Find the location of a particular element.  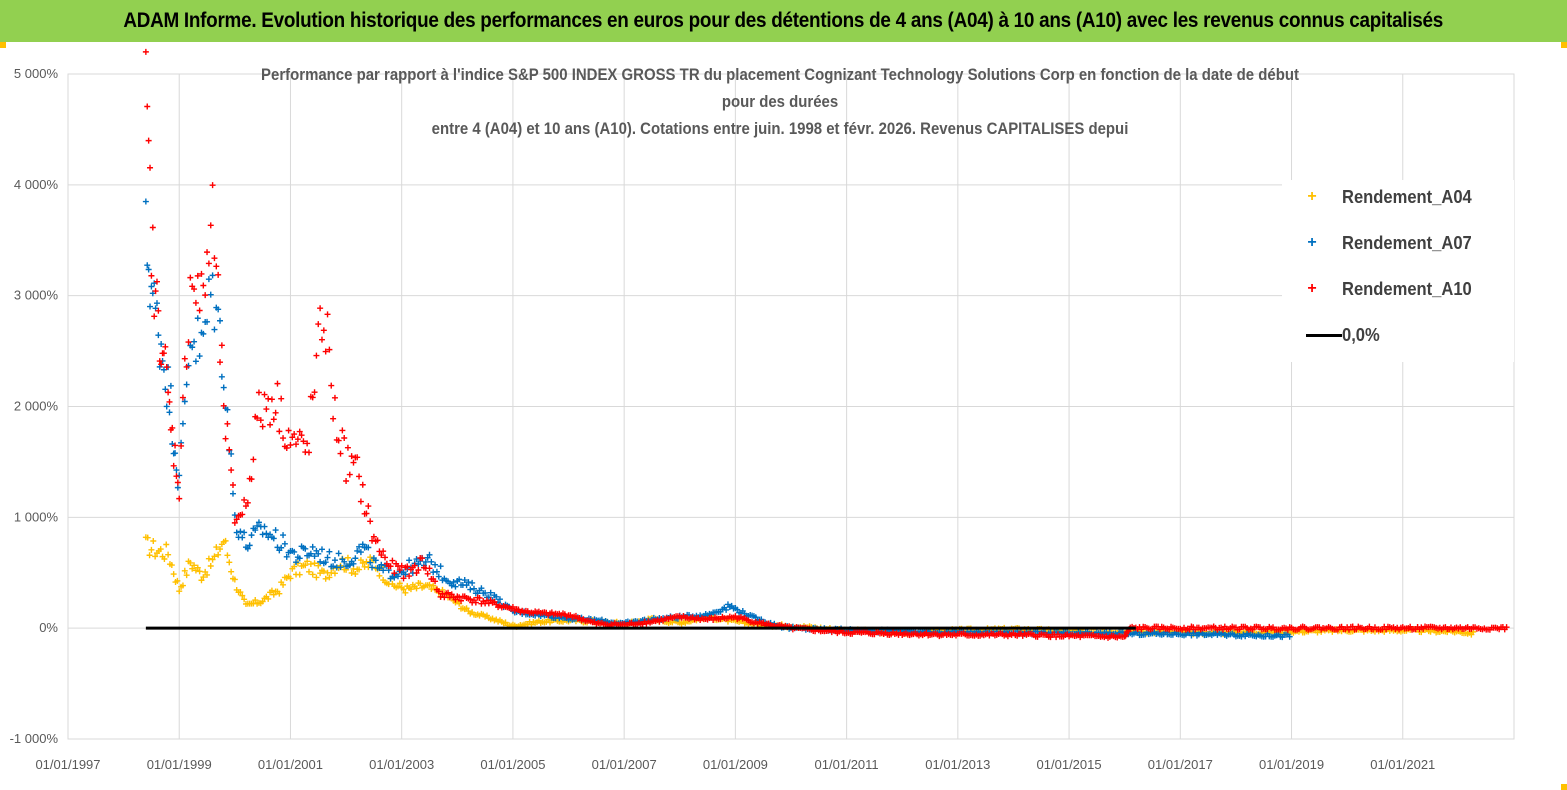

legend-label-a10: Rendement_A10 is located at coordinates (1407, 288).